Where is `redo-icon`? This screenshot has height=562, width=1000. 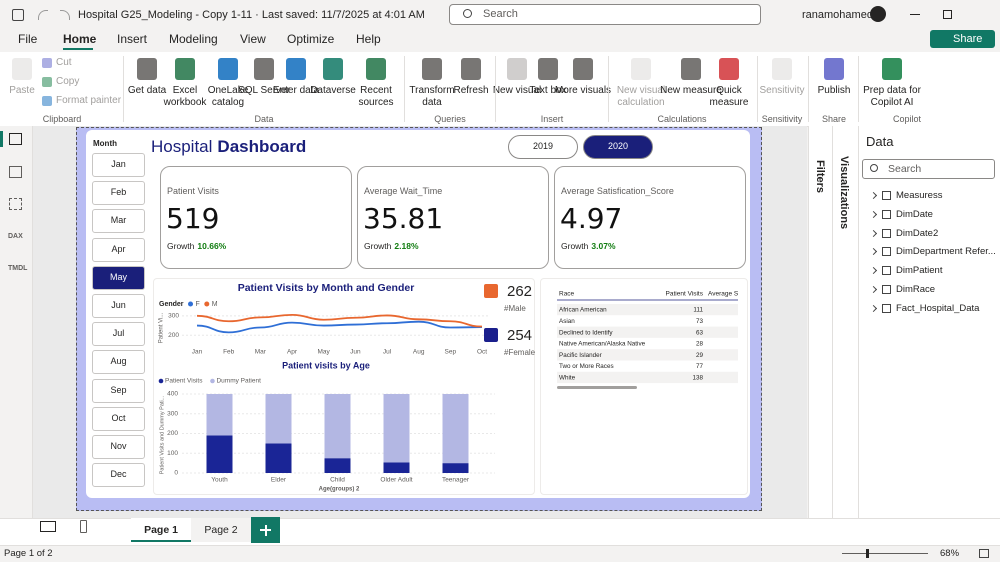
redo-icon is located at coordinates (65, 15).